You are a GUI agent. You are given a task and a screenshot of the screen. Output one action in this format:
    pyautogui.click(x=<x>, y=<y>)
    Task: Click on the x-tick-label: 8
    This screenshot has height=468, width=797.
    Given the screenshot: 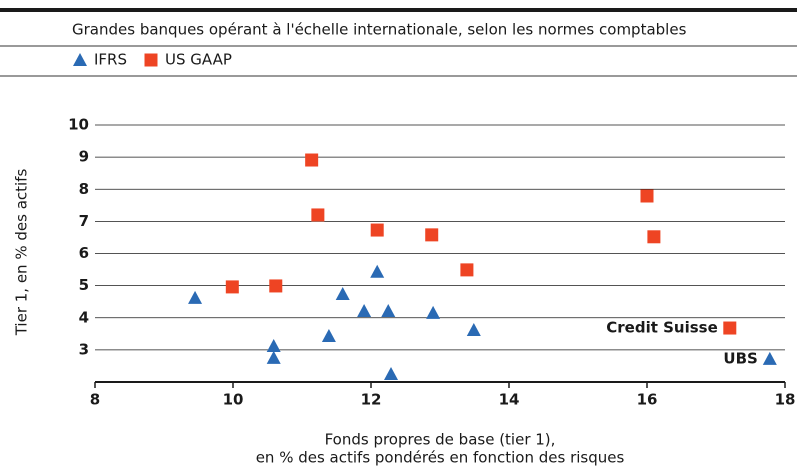 What is the action you would take?
    pyautogui.click(x=95, y=400)
    